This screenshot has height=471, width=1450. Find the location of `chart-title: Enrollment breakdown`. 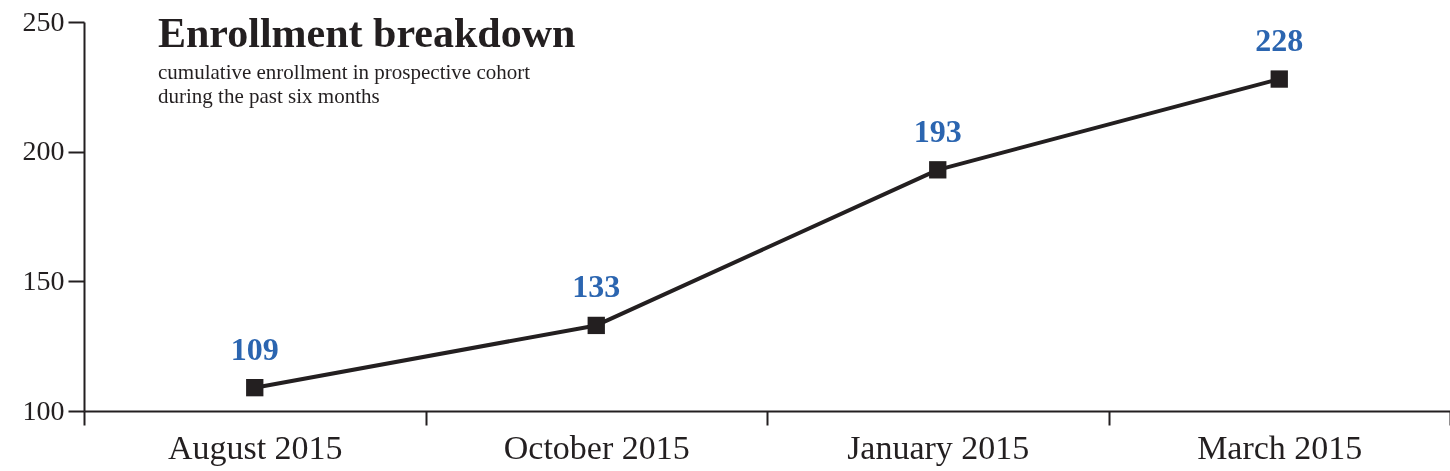

chart-title: Enrollment breakdown is located at coordinates (367, 33).